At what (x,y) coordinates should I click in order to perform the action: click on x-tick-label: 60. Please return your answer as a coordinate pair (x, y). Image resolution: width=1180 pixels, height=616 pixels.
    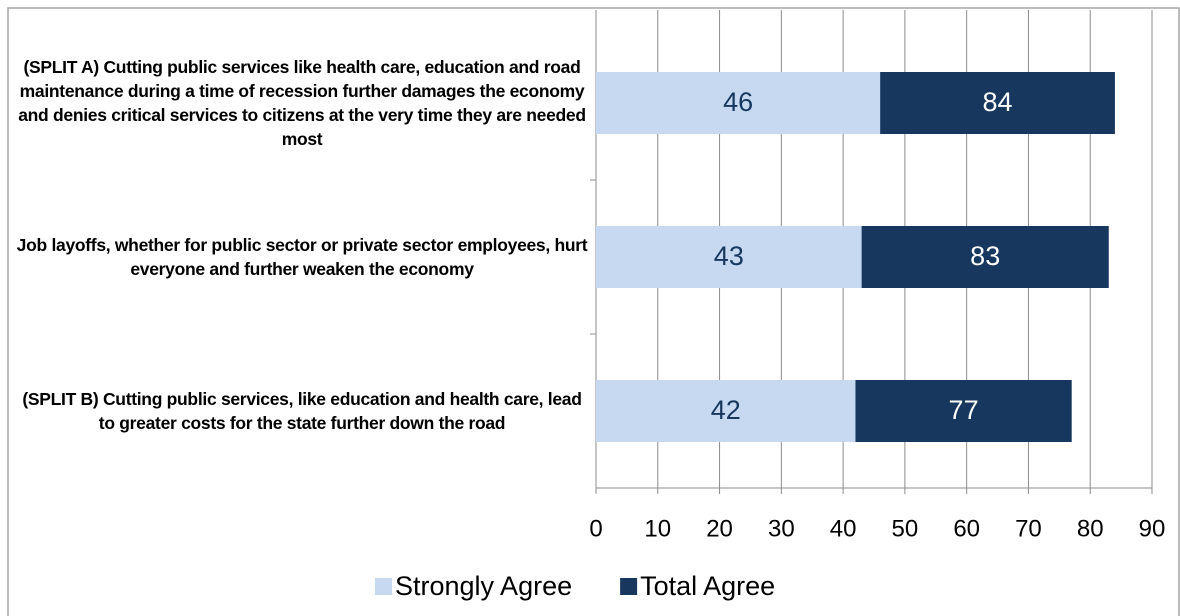
    Looking at the image, I should click on (966, 528).